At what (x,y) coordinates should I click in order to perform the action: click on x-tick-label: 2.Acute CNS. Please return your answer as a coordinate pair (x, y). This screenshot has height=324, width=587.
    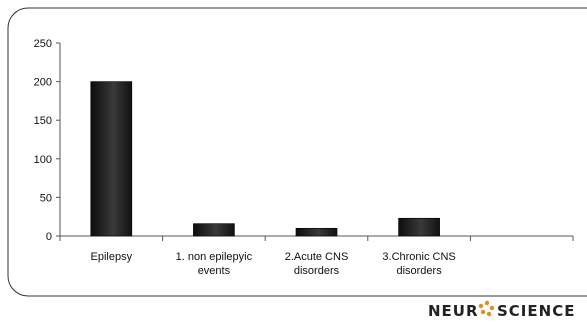
    Looking at the image, I should click on (317, 257).